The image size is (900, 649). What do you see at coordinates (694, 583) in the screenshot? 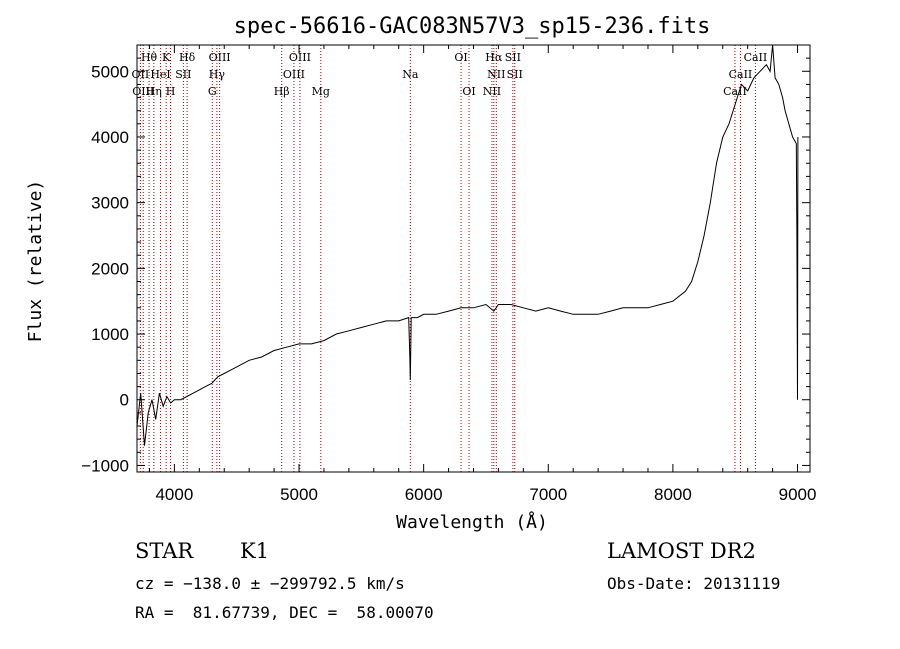
I see `obs-date: Obs-Date: 20131119` at bounding box center [694, 583].